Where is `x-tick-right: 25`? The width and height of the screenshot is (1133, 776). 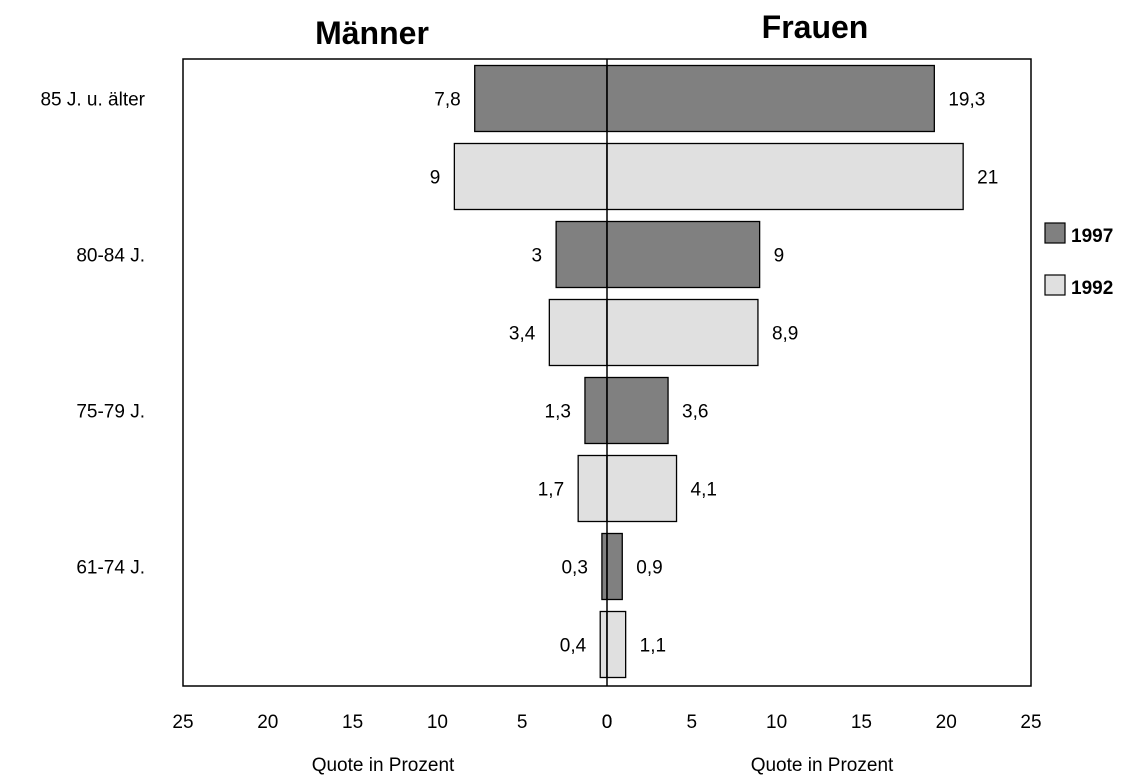
x-tick-right: 25 is located at coordinates (1030, 722).